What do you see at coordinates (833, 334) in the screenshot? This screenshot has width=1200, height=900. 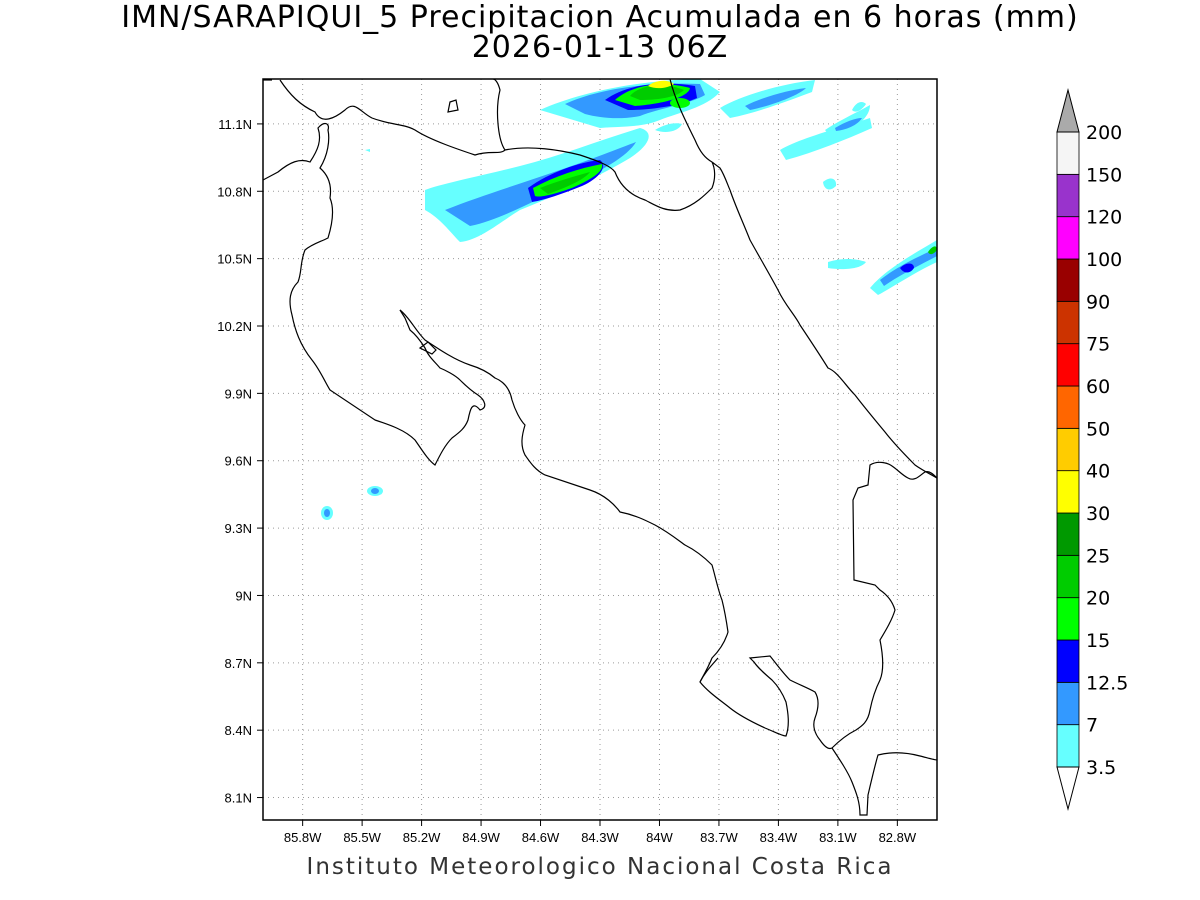 I see `caribbean-coast` at bounding box center [833, 334].